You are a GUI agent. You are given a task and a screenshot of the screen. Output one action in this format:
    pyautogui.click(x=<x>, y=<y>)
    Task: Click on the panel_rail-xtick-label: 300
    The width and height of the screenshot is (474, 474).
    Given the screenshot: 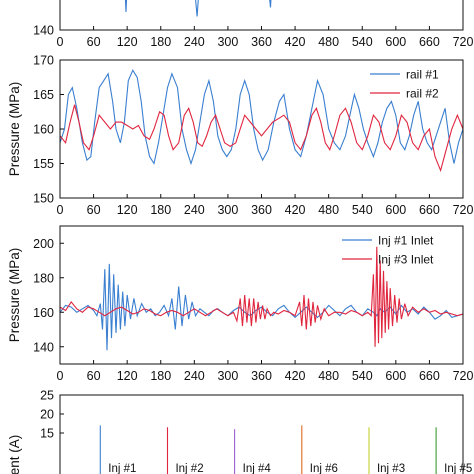 What is the action you would take?
    pyautogui.click(x=227, y=210)
    